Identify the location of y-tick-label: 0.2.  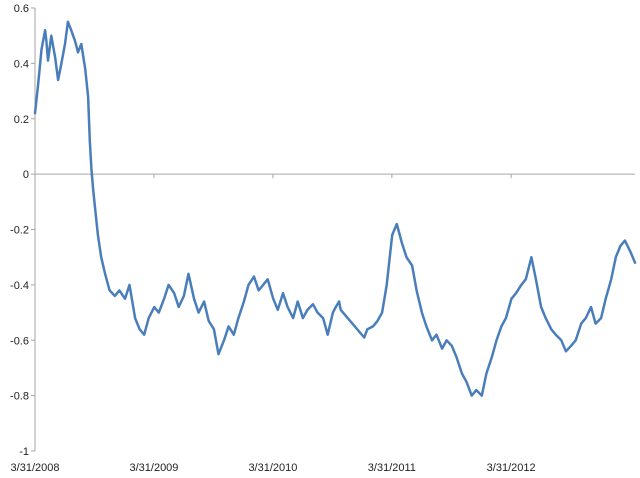
(21, 120).